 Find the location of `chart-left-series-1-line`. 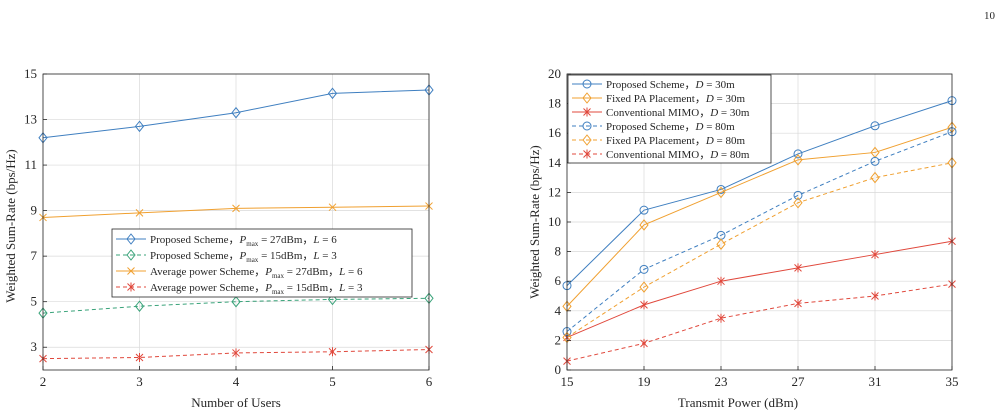

chart-left-series-1-line is located at coordinates (236, 305).